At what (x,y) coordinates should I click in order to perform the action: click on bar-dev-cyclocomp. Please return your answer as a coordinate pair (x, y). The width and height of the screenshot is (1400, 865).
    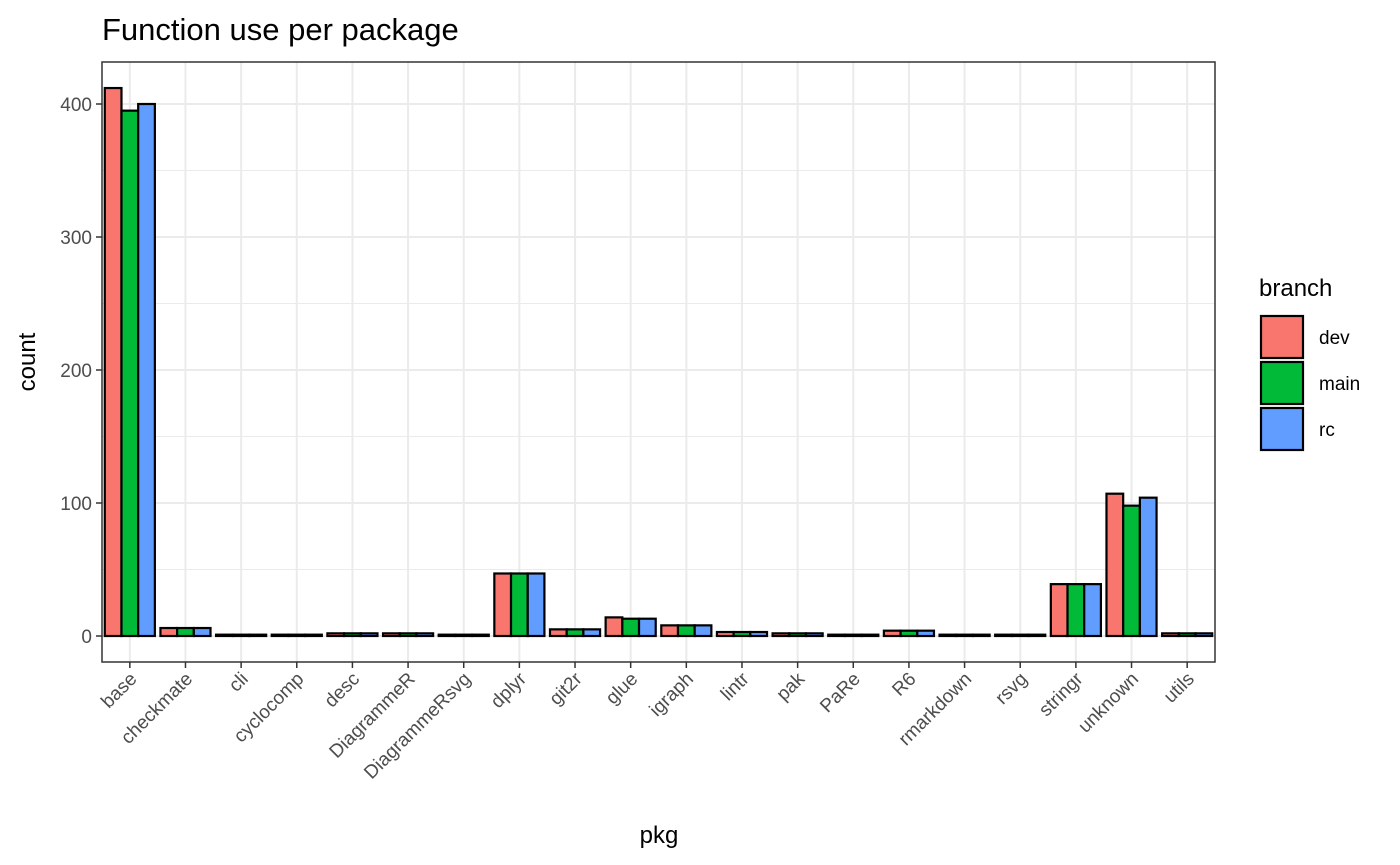
    Looking at the image, I should click on (280, 635).